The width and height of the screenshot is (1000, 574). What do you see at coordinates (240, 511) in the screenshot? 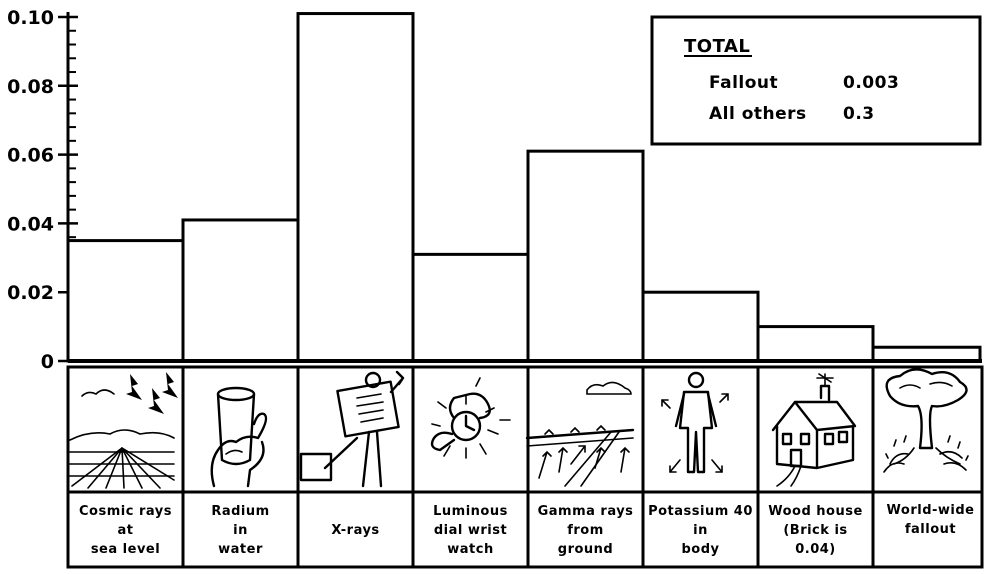
I see `category-label-line: Radium` at bounding box center [240, 511].